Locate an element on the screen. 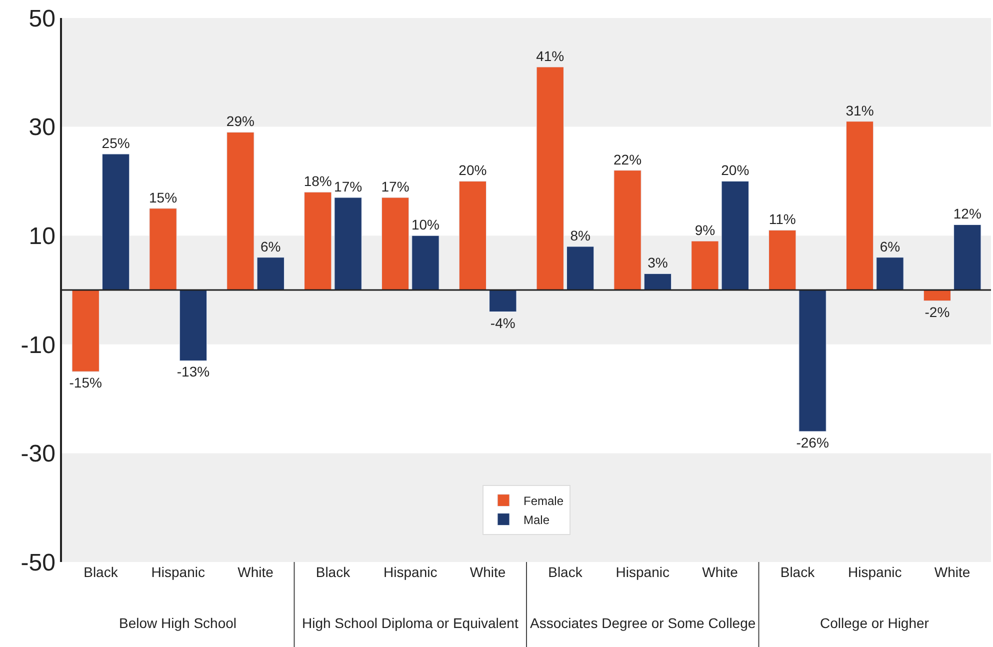 This screenshot has height=647, width=993. data-label: 10% is located at coordinates (425, 224).